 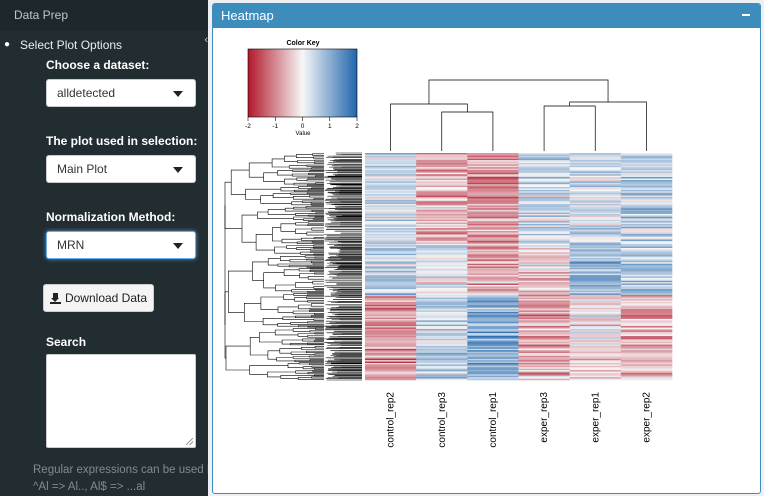 I want to click on minimize-icon, so click(x=746, y=15).